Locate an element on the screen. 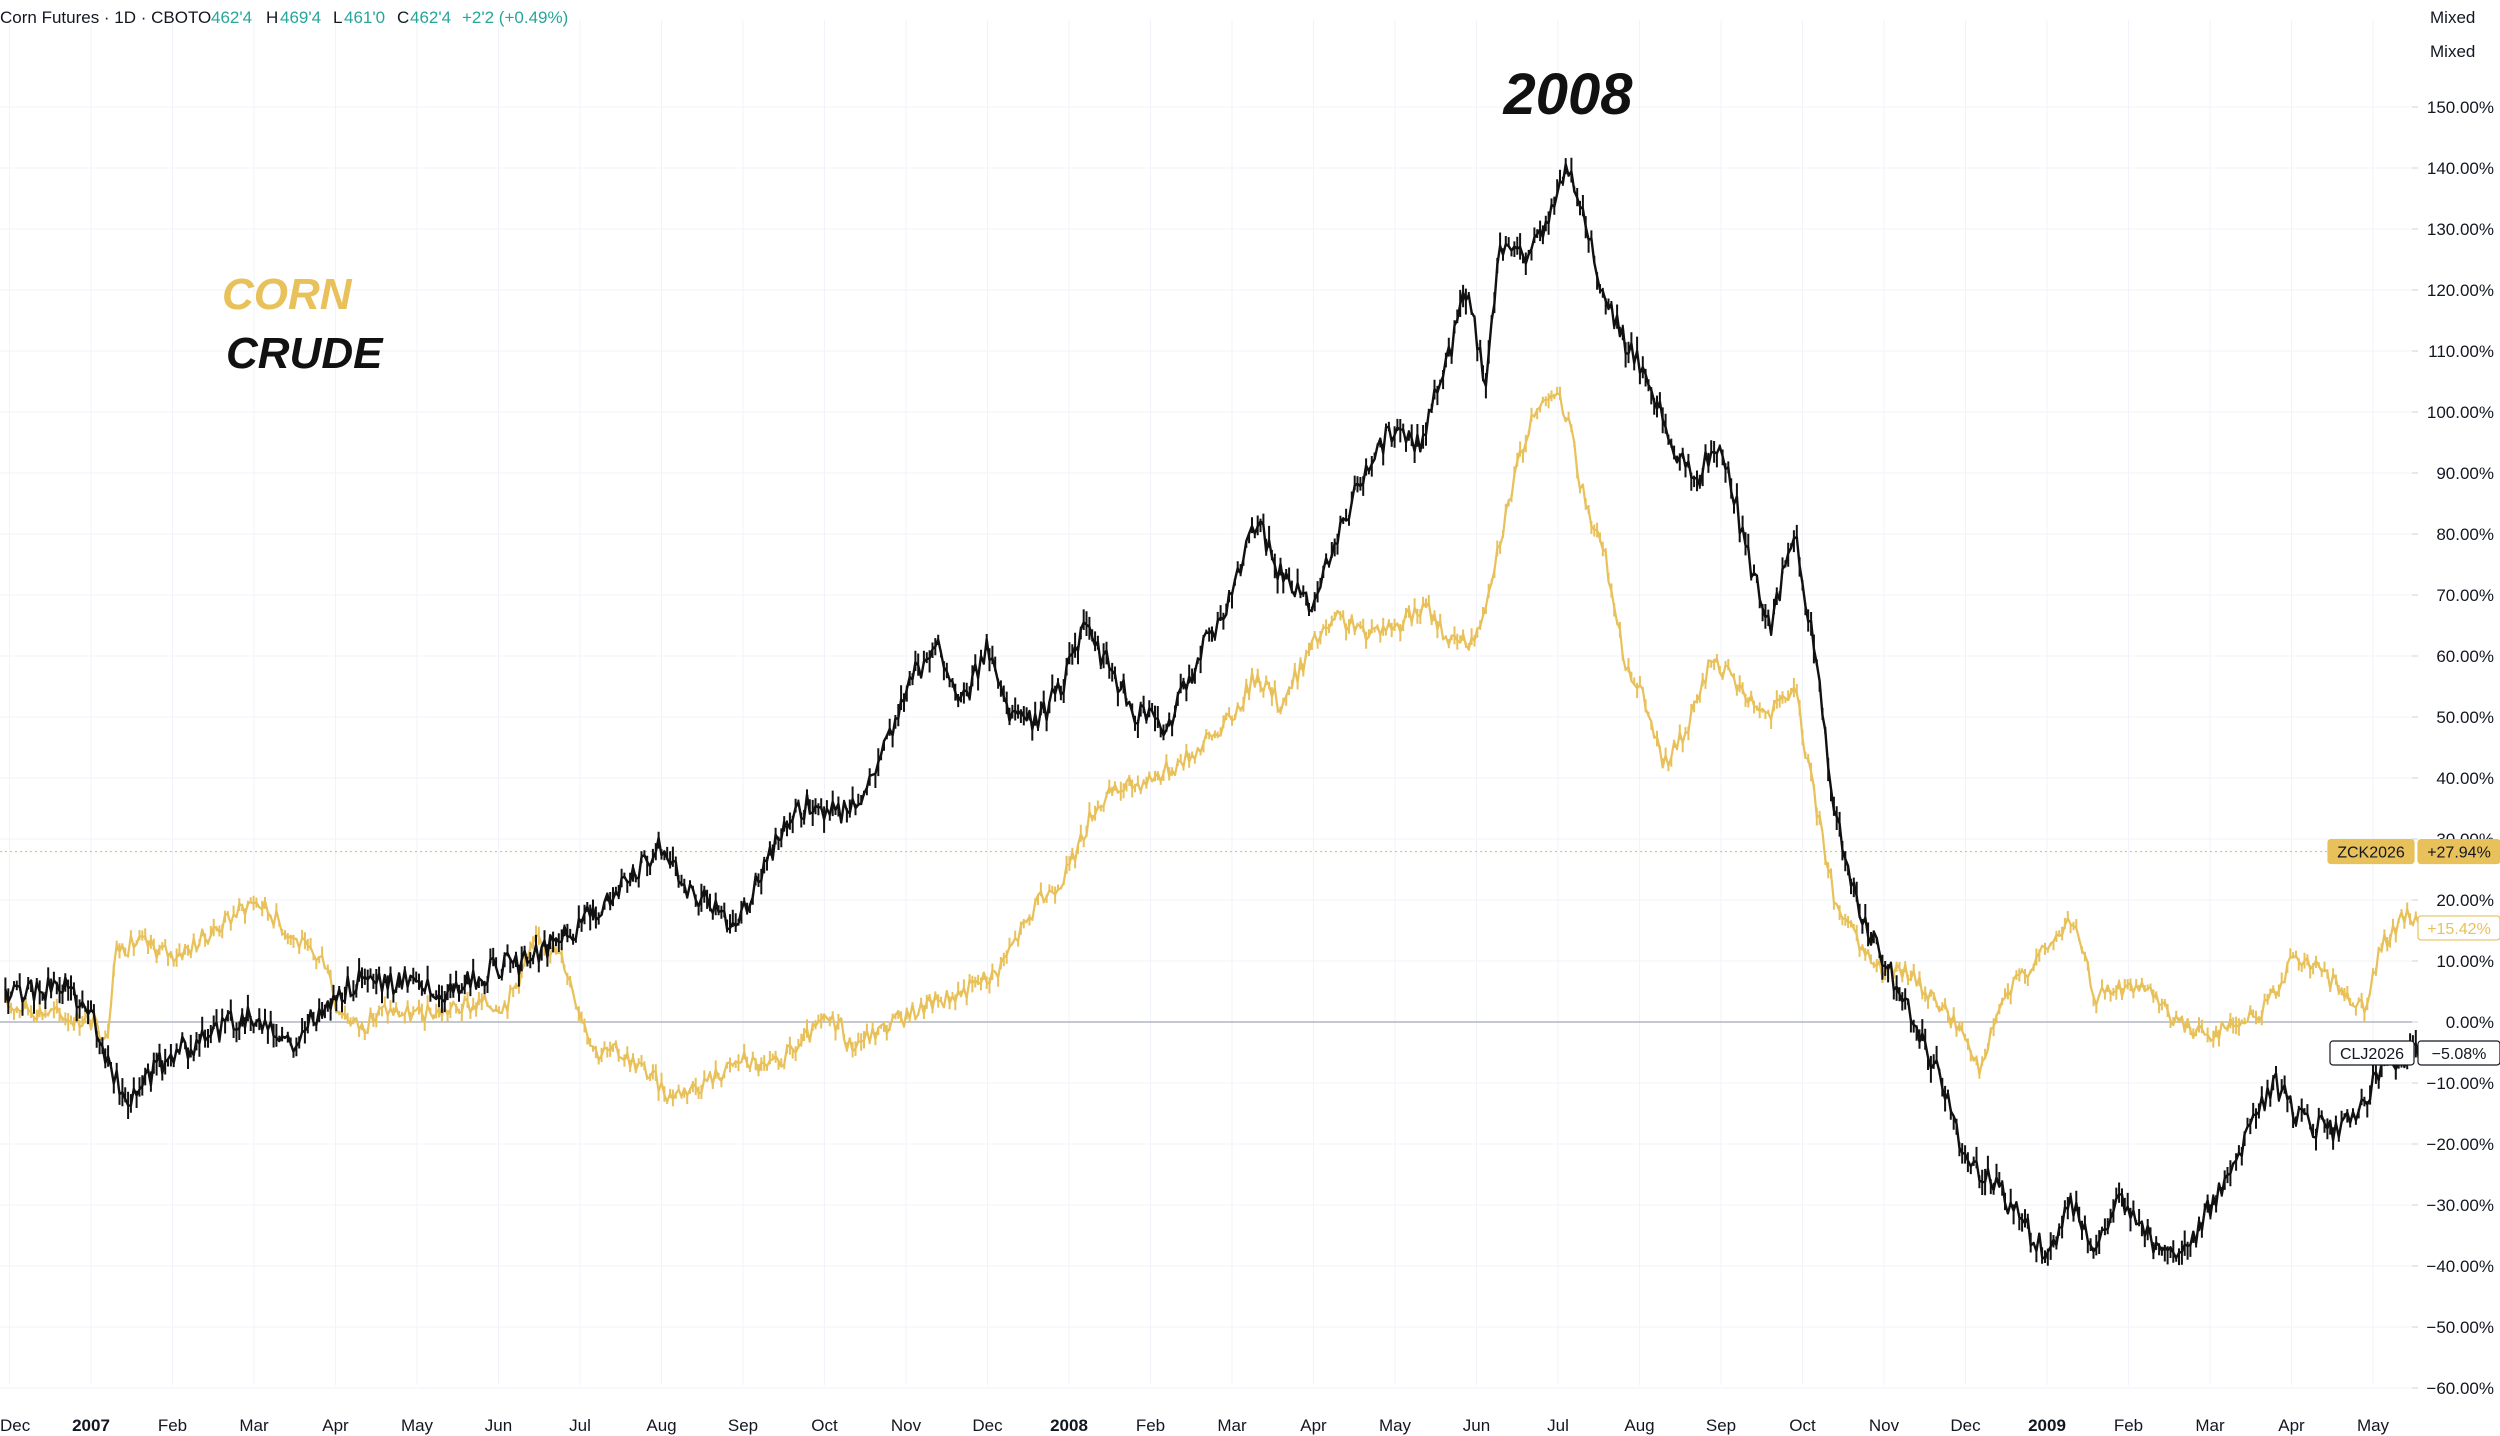 The width and height of the screenshot is (2500, 1436). y-tick-label: 20.00% is located at coordinates (2465, 900).